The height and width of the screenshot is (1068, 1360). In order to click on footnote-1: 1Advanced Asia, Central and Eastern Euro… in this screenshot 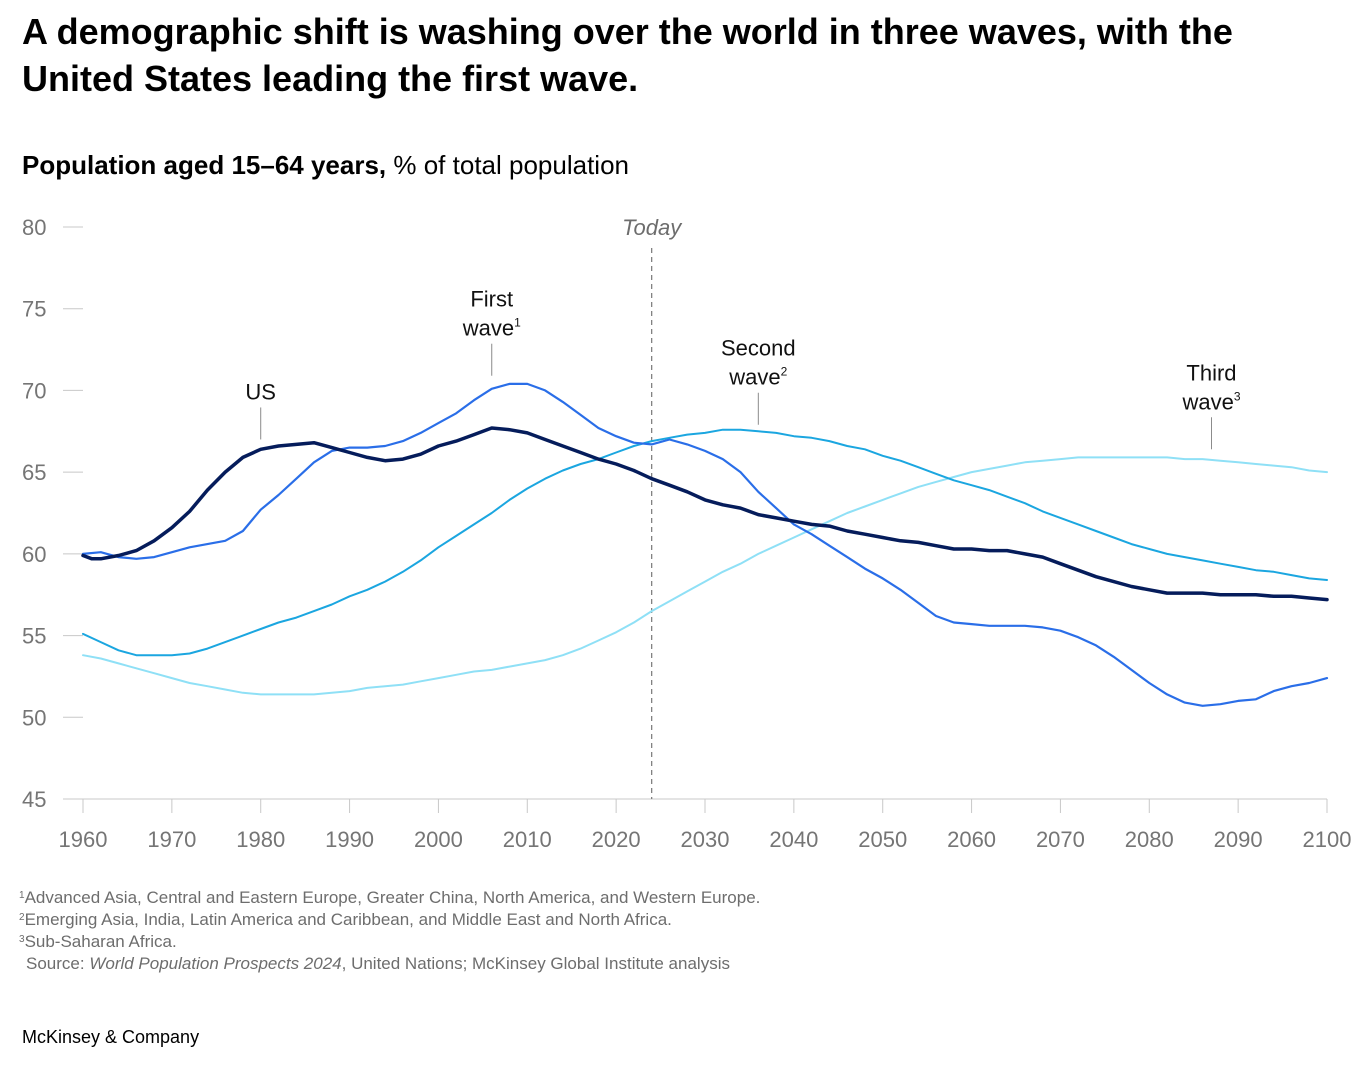, I will do `click(390, 897)`.